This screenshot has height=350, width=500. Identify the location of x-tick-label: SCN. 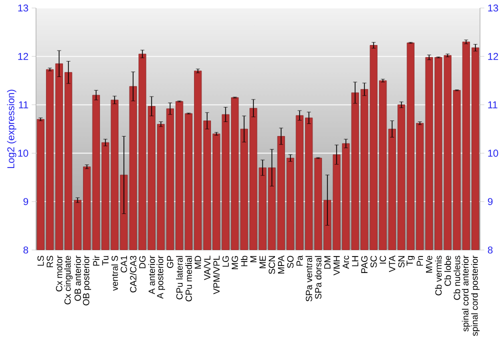
(272, 265).